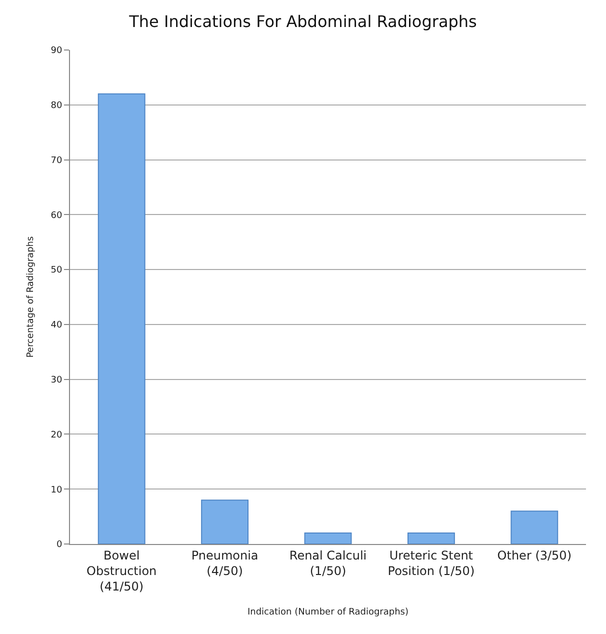 This screenshot has height=634, width=606. Describe the element at coordinates (56, 271) in the screenshot. I see `y-tick-label: 50` at that location.